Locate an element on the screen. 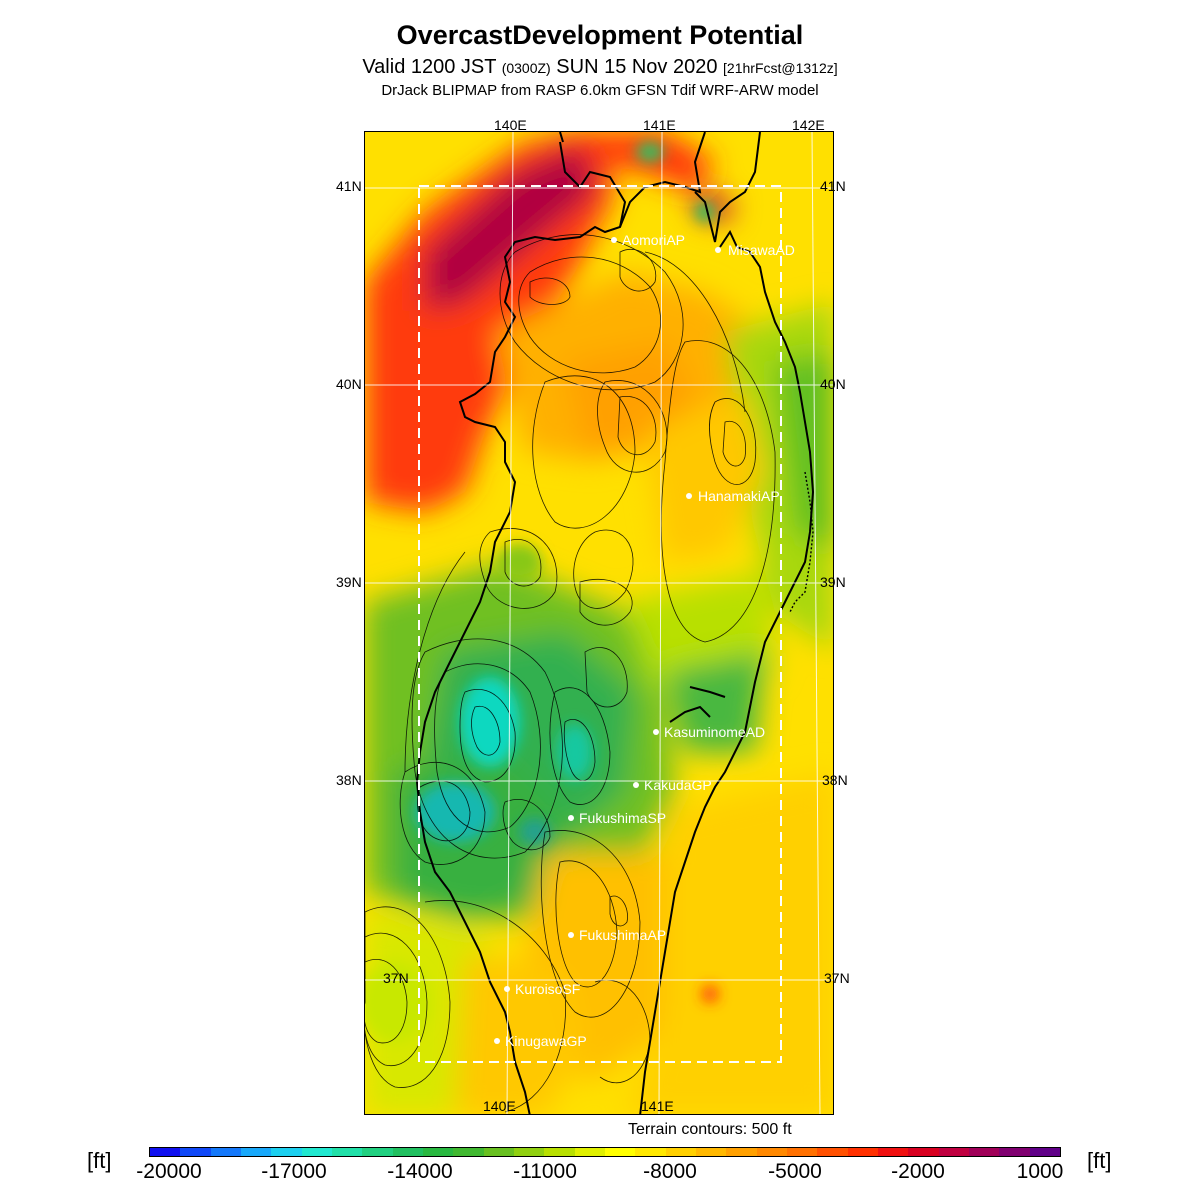 Image resolution: width=1200 pixels, height=1200 pixels. site-label-kinugawa-gp: KinugawaGP is located at coordinates (546, 1041).